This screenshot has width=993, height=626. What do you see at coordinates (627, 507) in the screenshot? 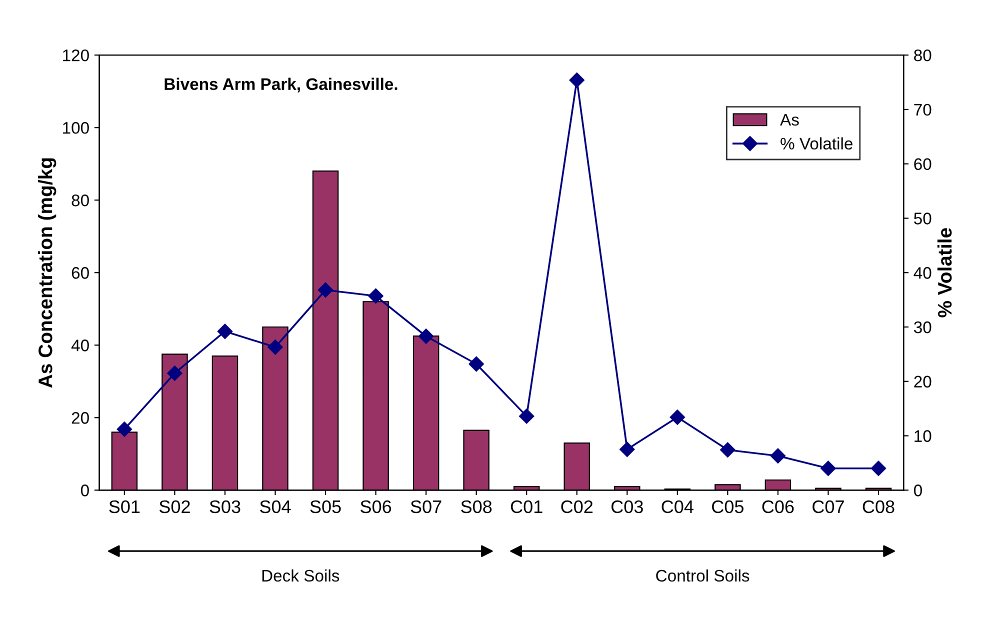
I see `x-tick-label: C03` at bounding box center [627, 507].